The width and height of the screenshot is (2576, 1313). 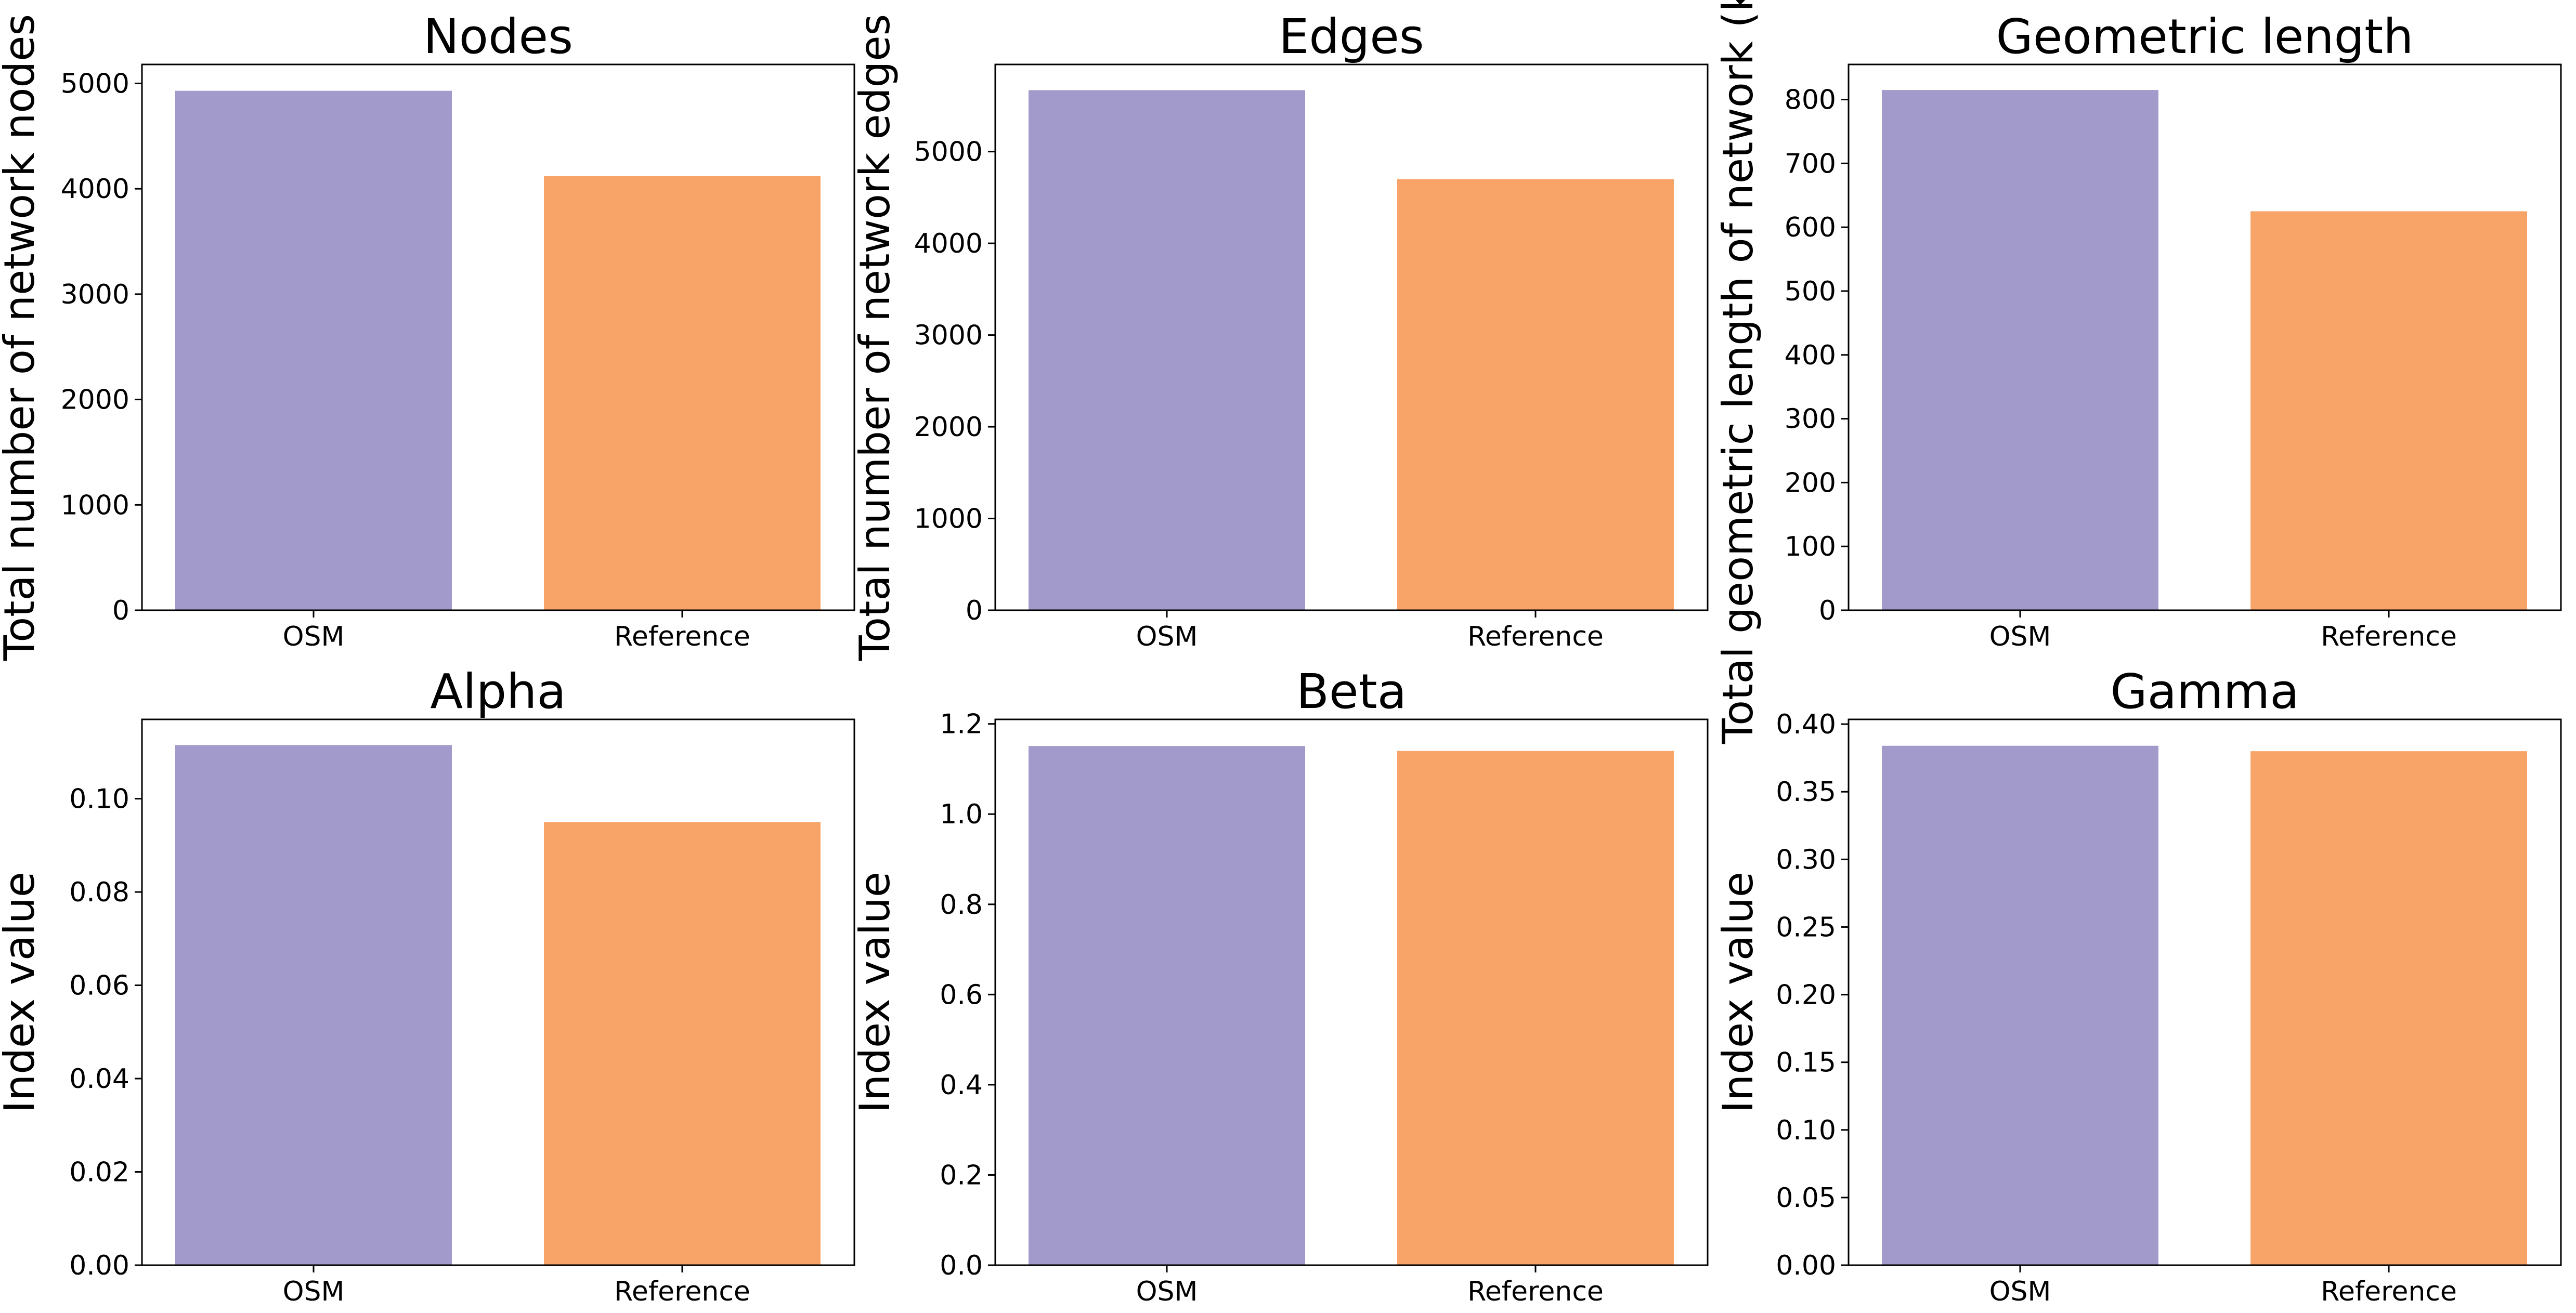 I want to click on chart-title: Alpha, so click(x=498, y=691).